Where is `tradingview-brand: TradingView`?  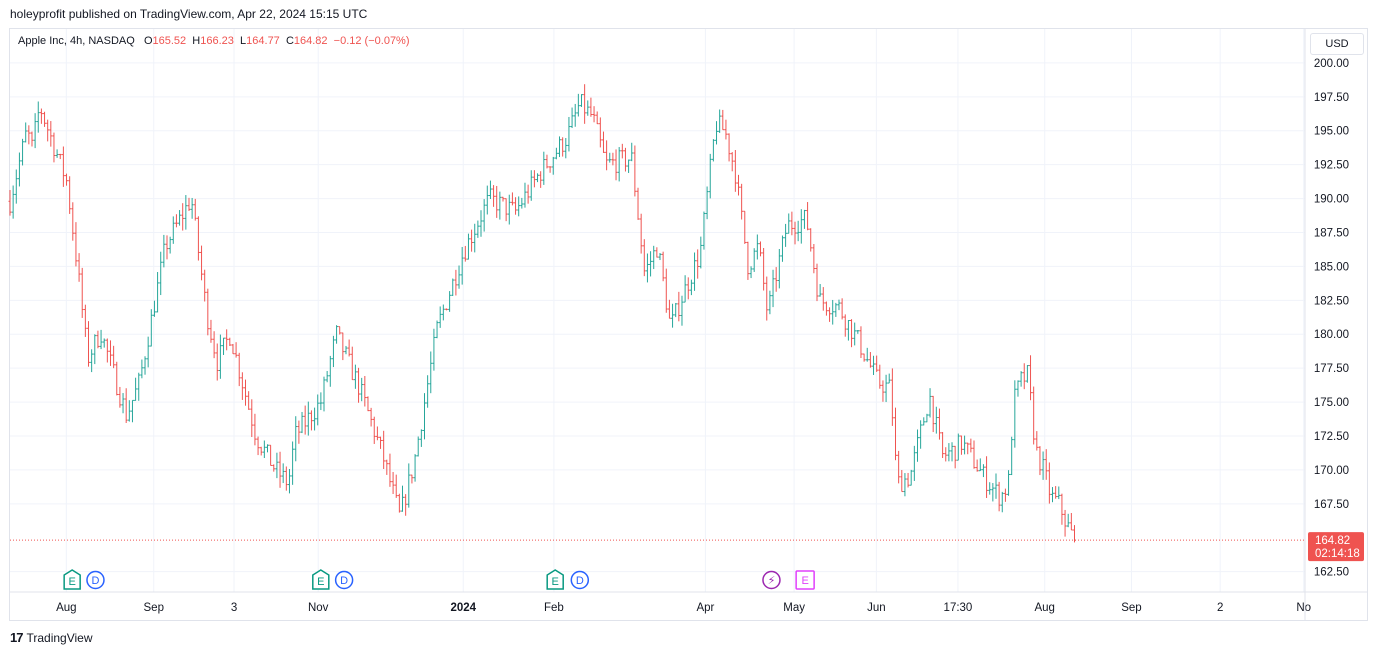
tradingview-brand: TradingView is located at coordinates (59, 637).